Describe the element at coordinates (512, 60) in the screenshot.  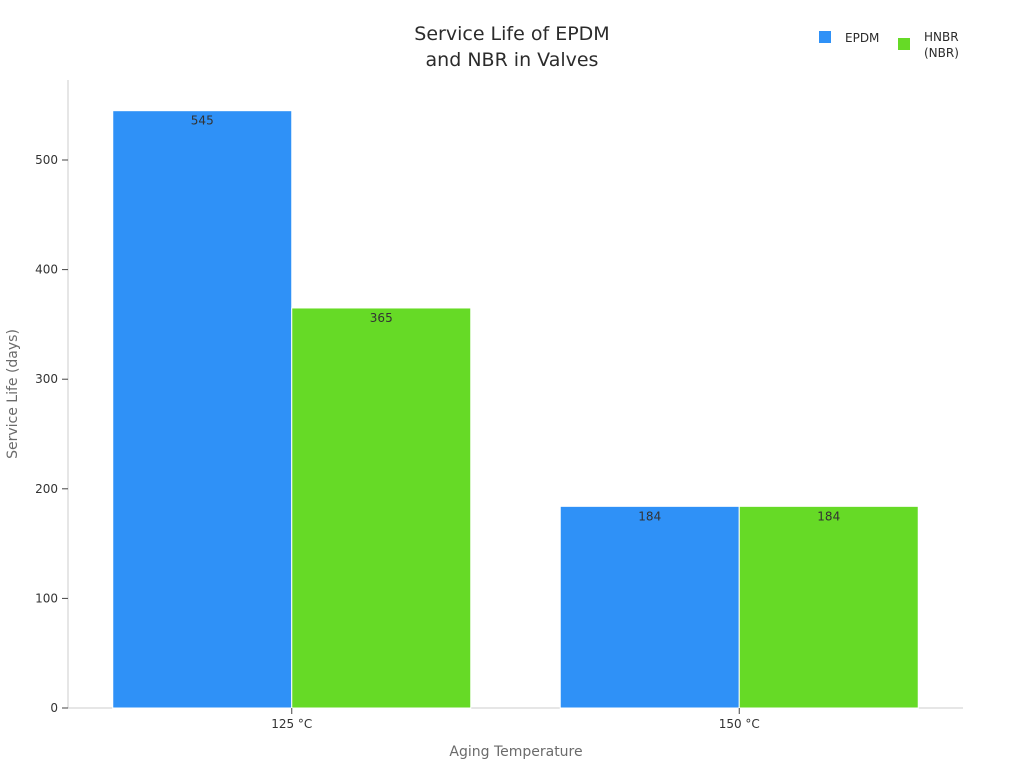
I see `chart-title-line-2: and NBR in Valves` at that location.